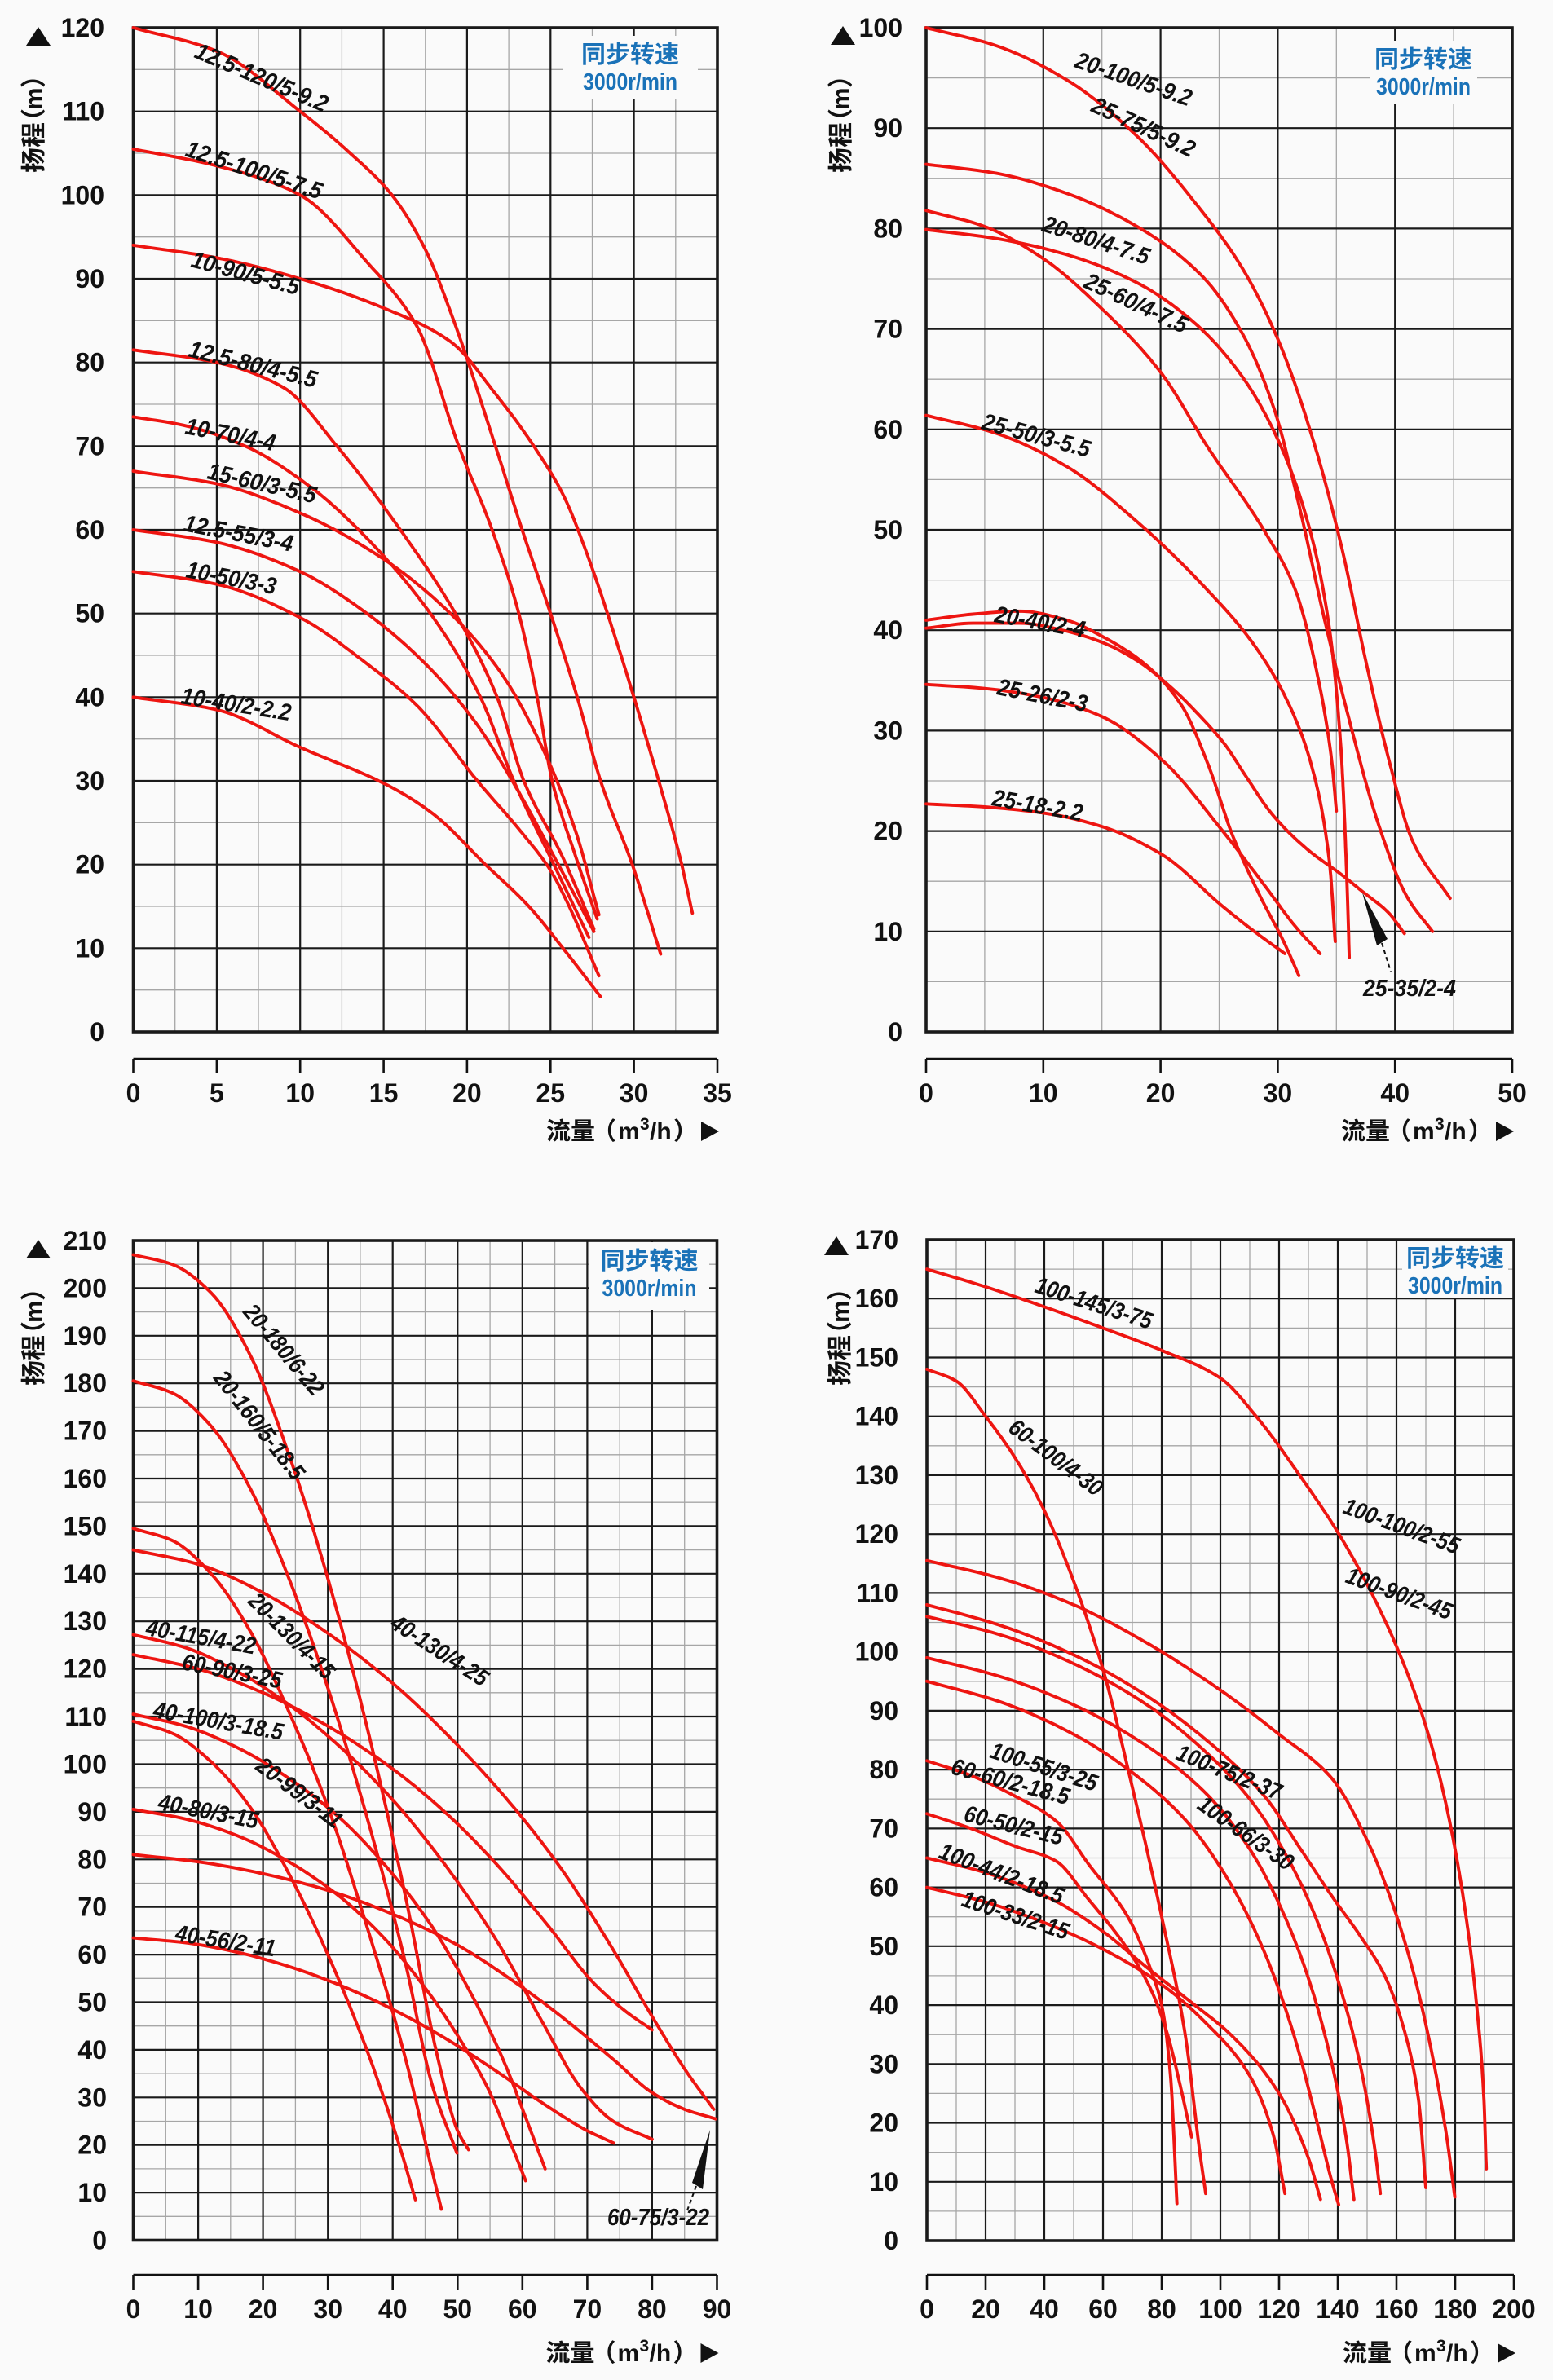 Image resolution: width=1553 pixels, height=2380 pixels. I want to click on svg-text: 25, so click(551, 1093).